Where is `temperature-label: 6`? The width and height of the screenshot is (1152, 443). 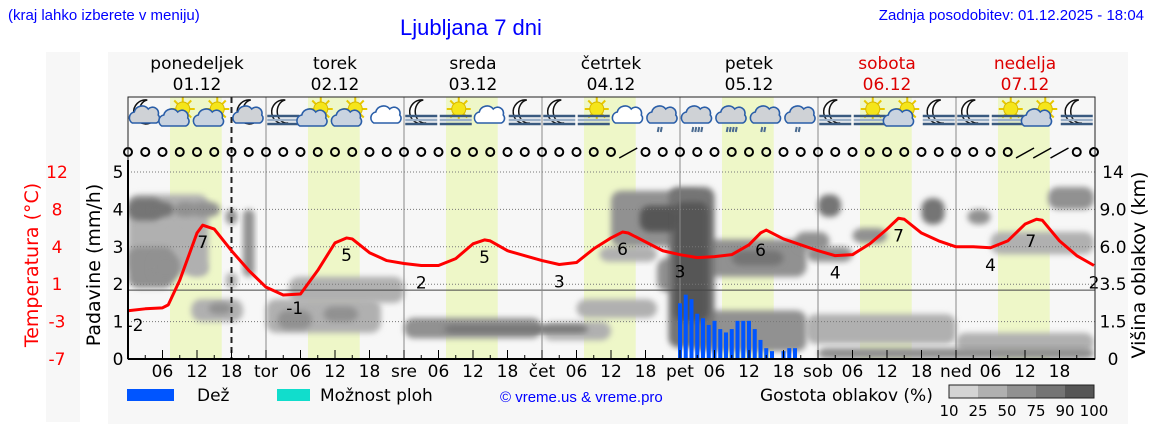
temperature-label: 6 is located at coordinates (760, 251).